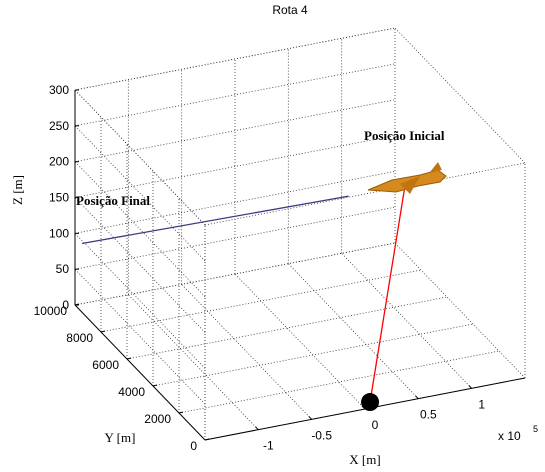 The image size is (545, 472). Describe the element at coordinates (535, 429) in the screenshot. I see `x-multiplier-exponent: 5` at that location.